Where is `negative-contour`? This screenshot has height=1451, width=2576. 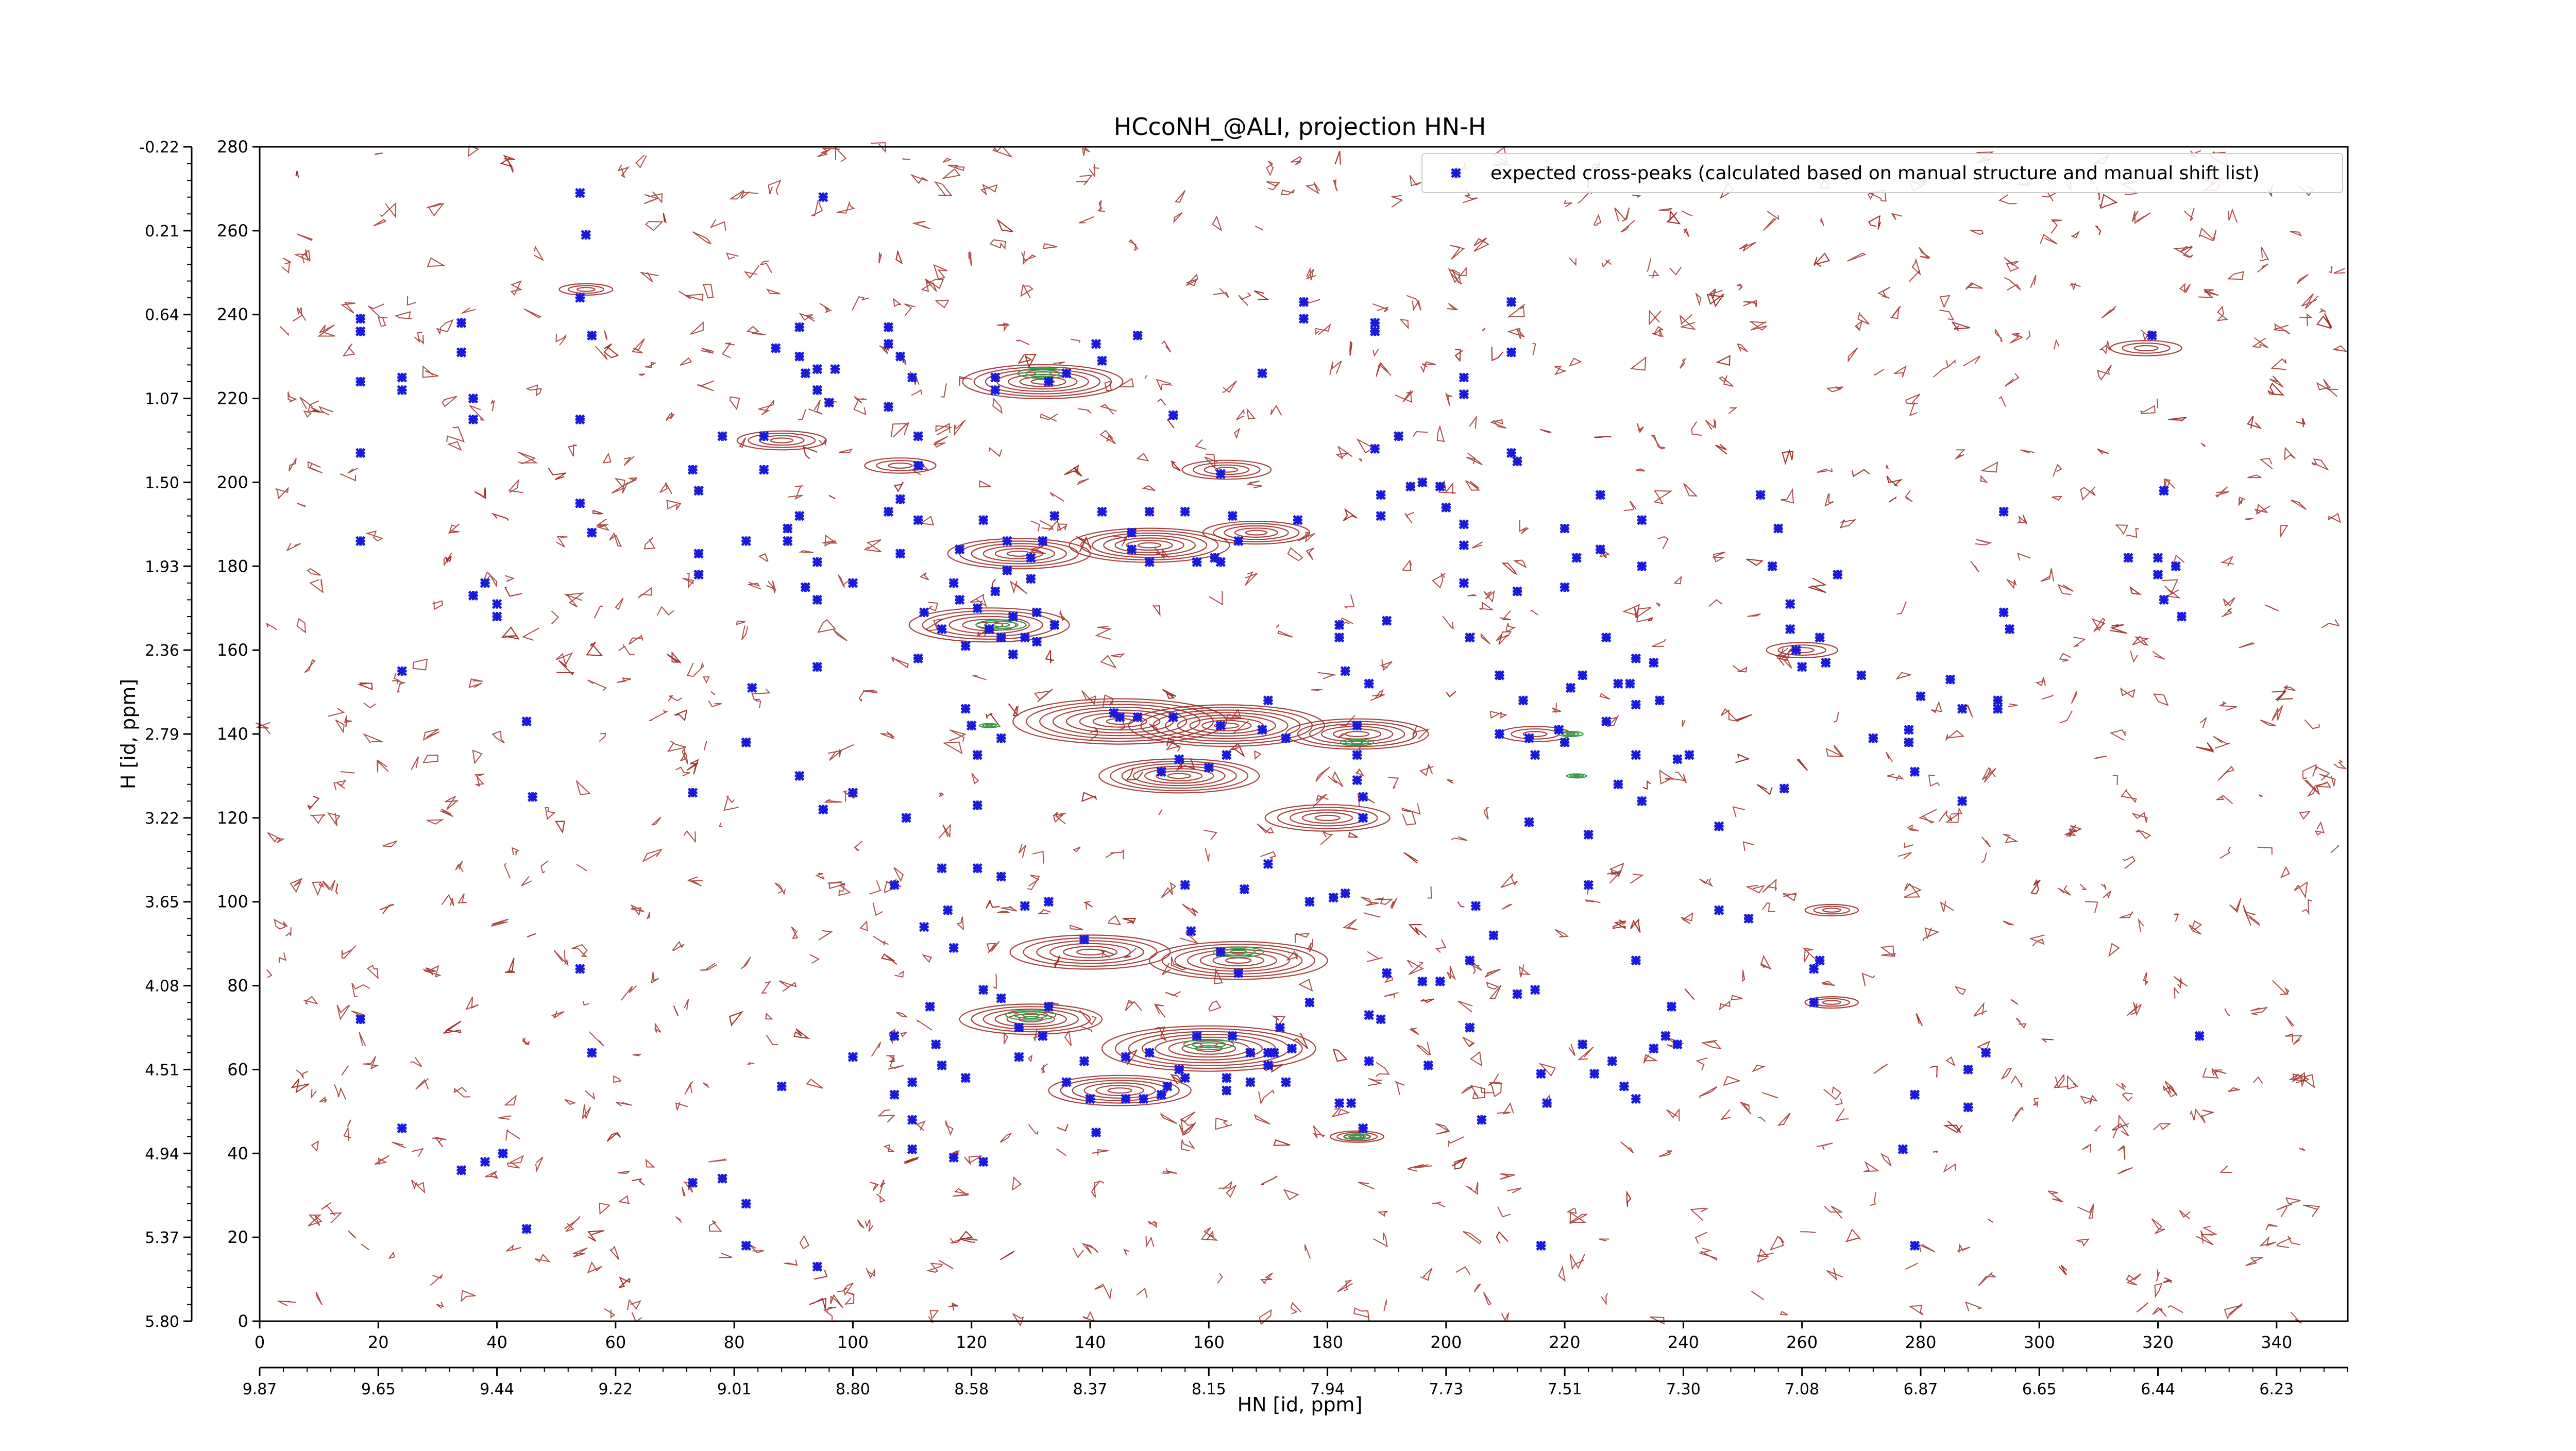 negative-contour is located at coordinates (1238, 951).